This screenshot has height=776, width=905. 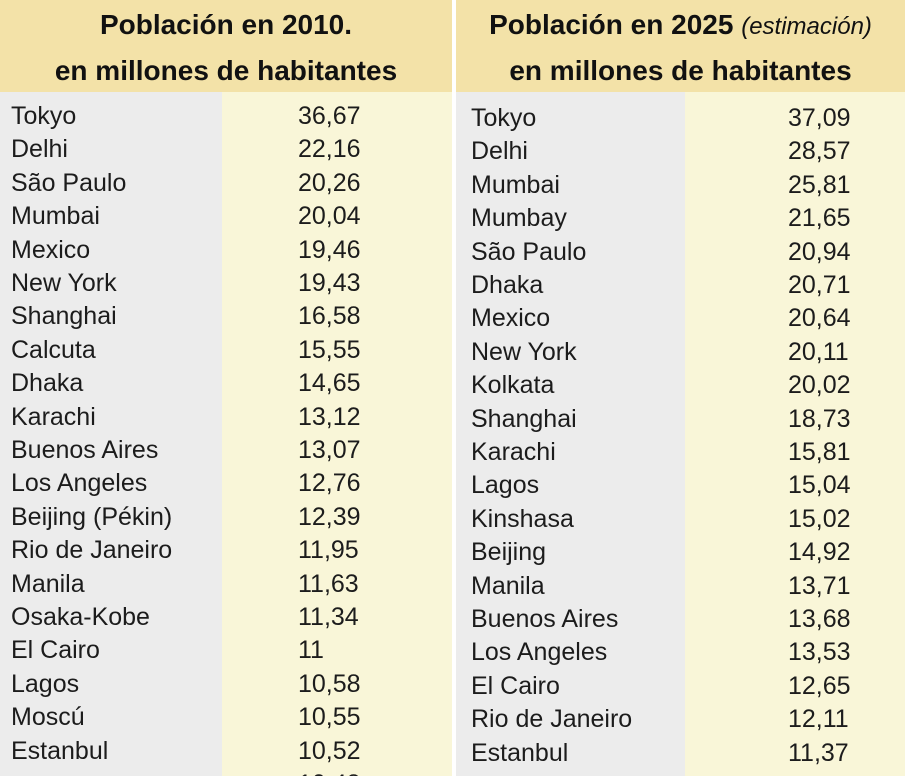 I want to click on population-value: 11,34, so click(x=328, y=617).